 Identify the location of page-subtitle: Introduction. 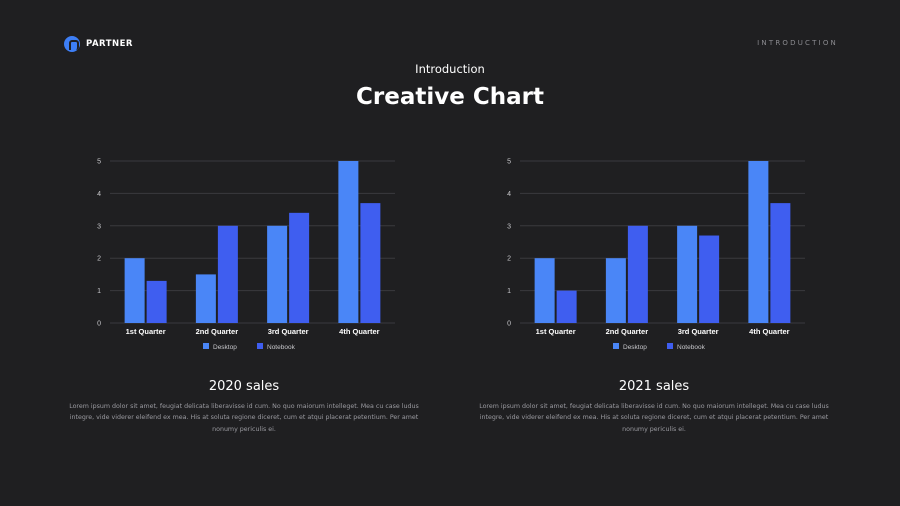
(450, 69).